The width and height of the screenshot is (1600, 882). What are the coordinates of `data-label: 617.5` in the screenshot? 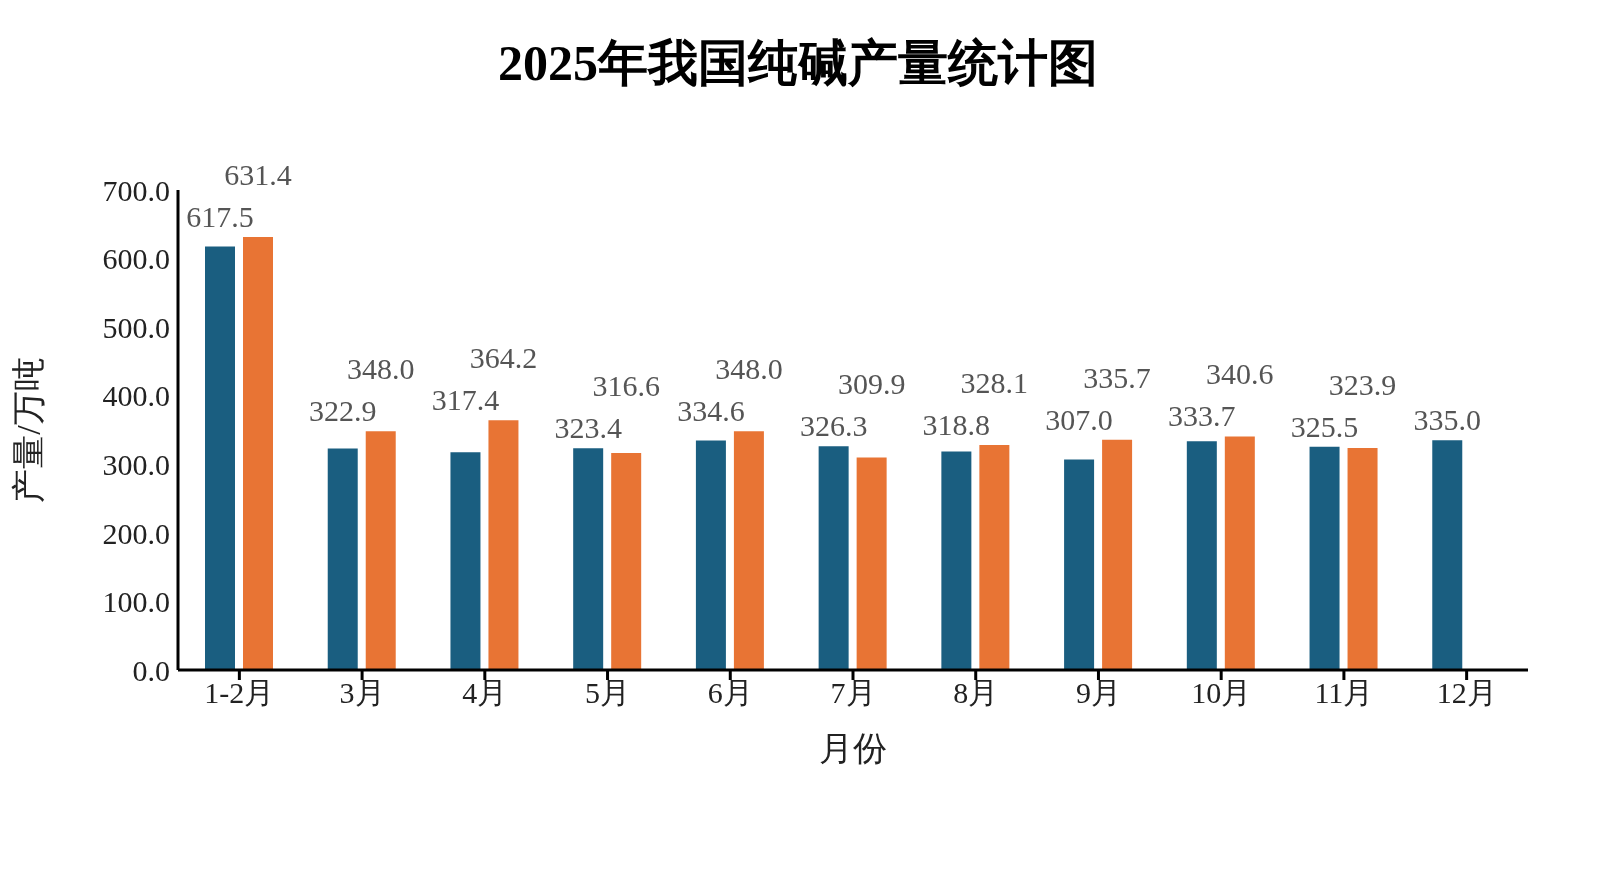 It's located at (220, 217).